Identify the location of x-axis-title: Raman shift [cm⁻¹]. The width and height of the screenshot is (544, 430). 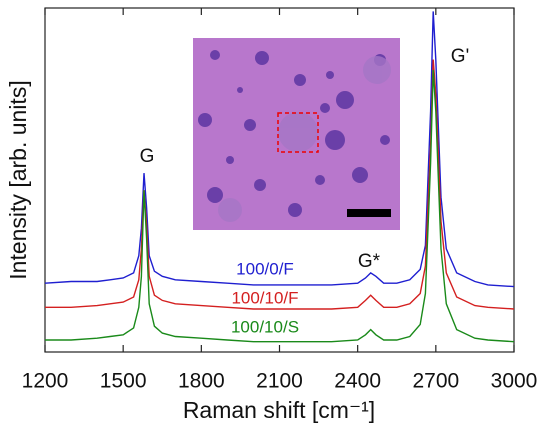
(279, 410).